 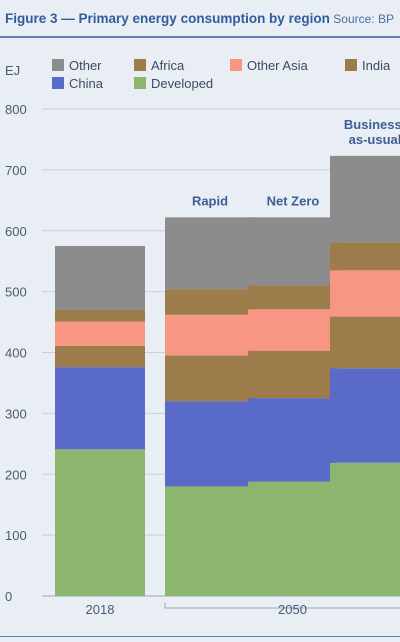 I want to click on y-tick-label: 600, so click(x=16, y=231).